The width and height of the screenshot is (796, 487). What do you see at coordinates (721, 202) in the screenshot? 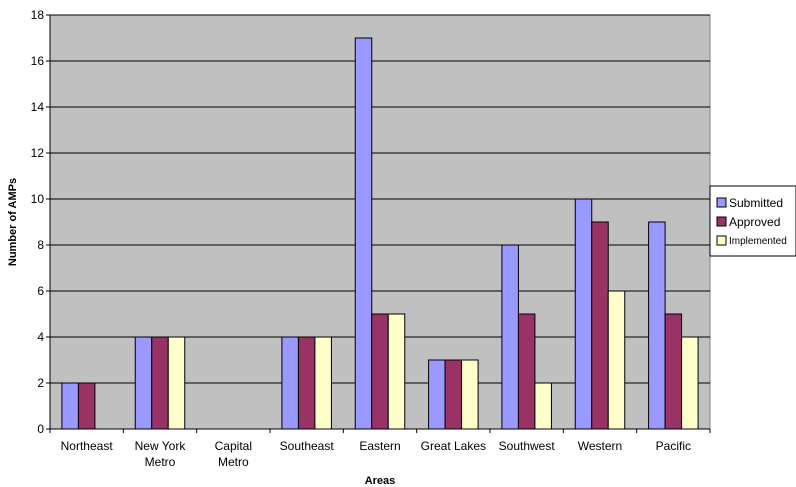
I see `legend-swatch-submitted` at bounding box center [721, 202].